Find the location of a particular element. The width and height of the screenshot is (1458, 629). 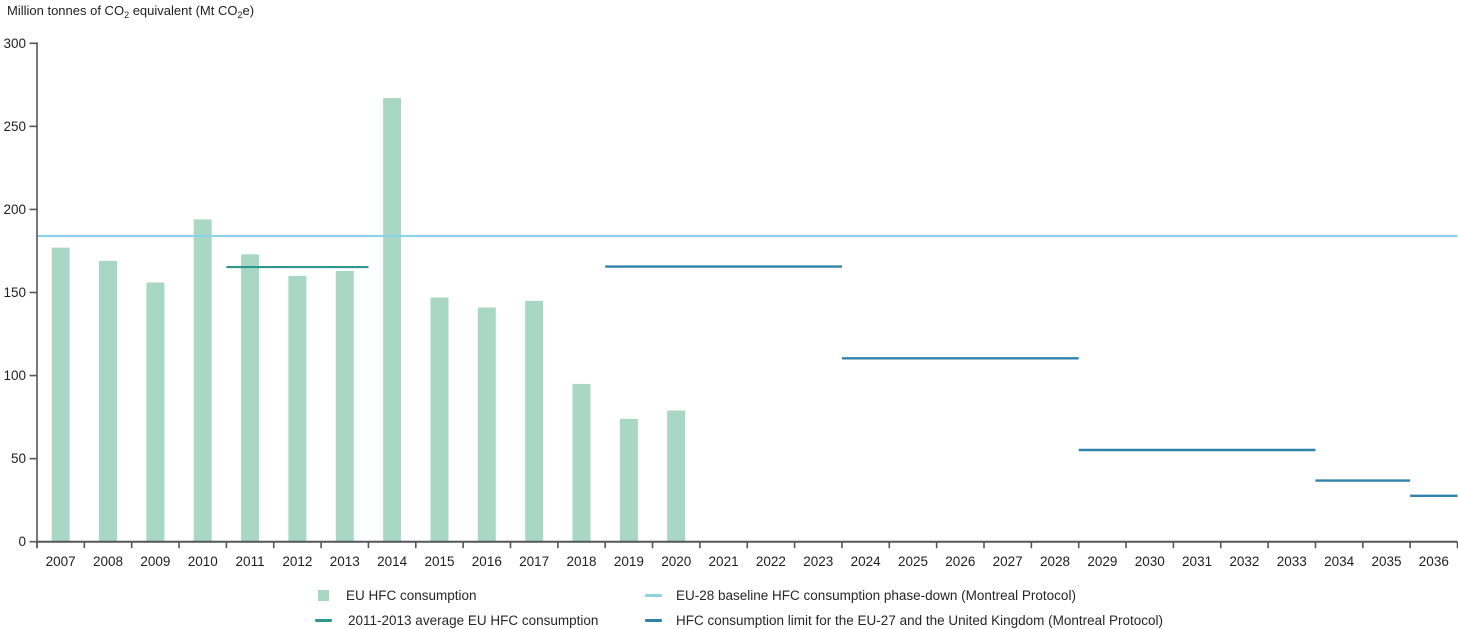

x-tick-label-2027: 2027 is located at coordinates (1008, 561).